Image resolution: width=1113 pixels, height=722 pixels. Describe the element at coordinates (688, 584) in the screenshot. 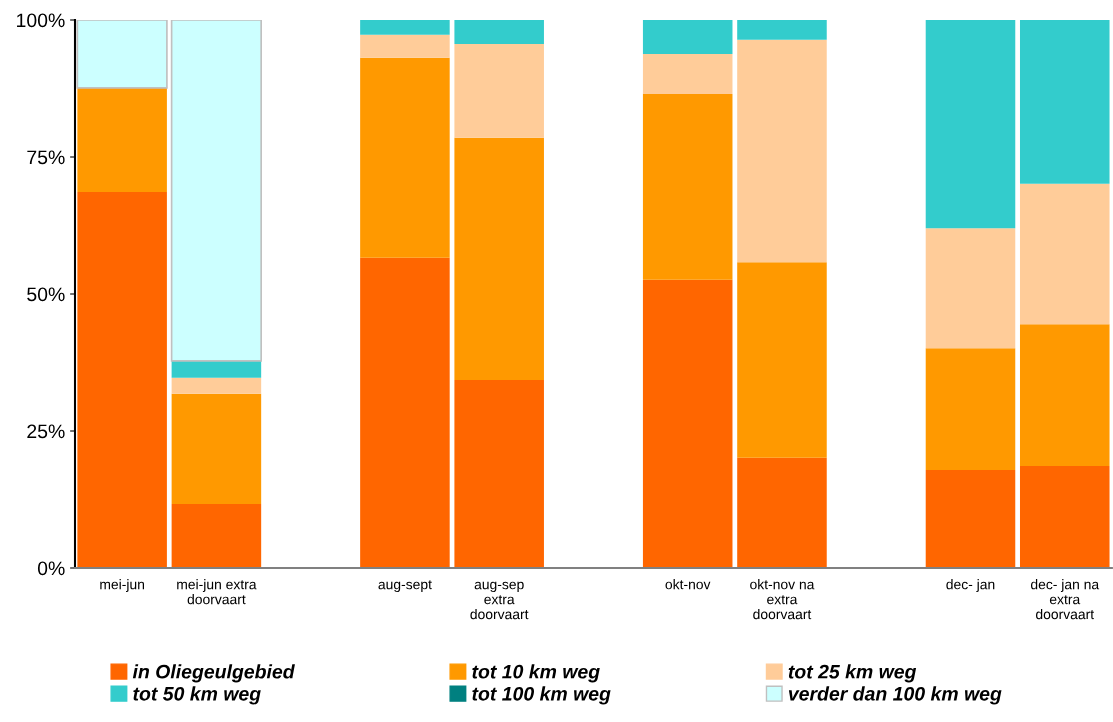

I see `x-tick-label: okt-nov` at that location.